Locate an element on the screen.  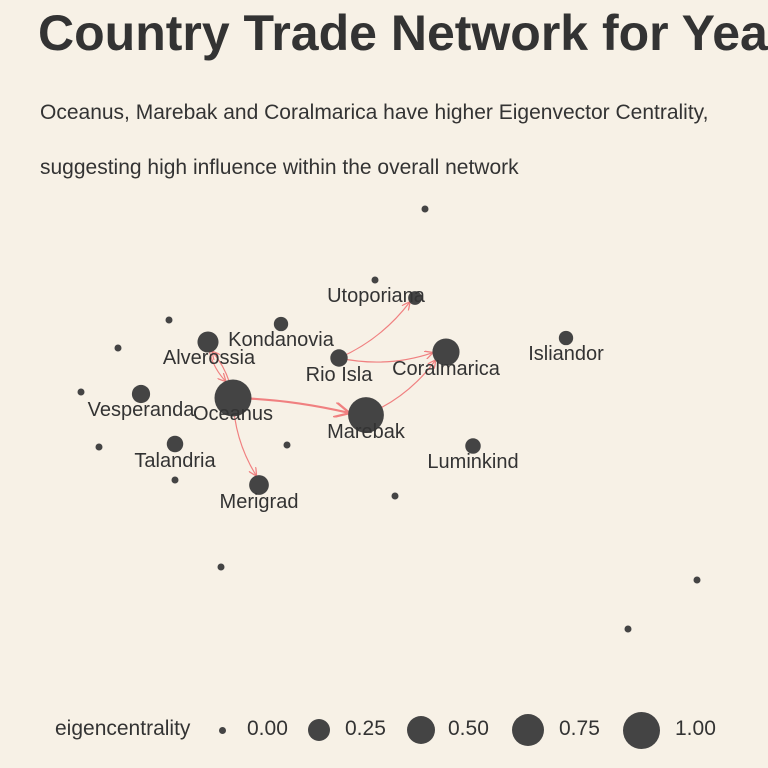
node-label-oceanus: Oceanus is located at coordinates (233, 414).